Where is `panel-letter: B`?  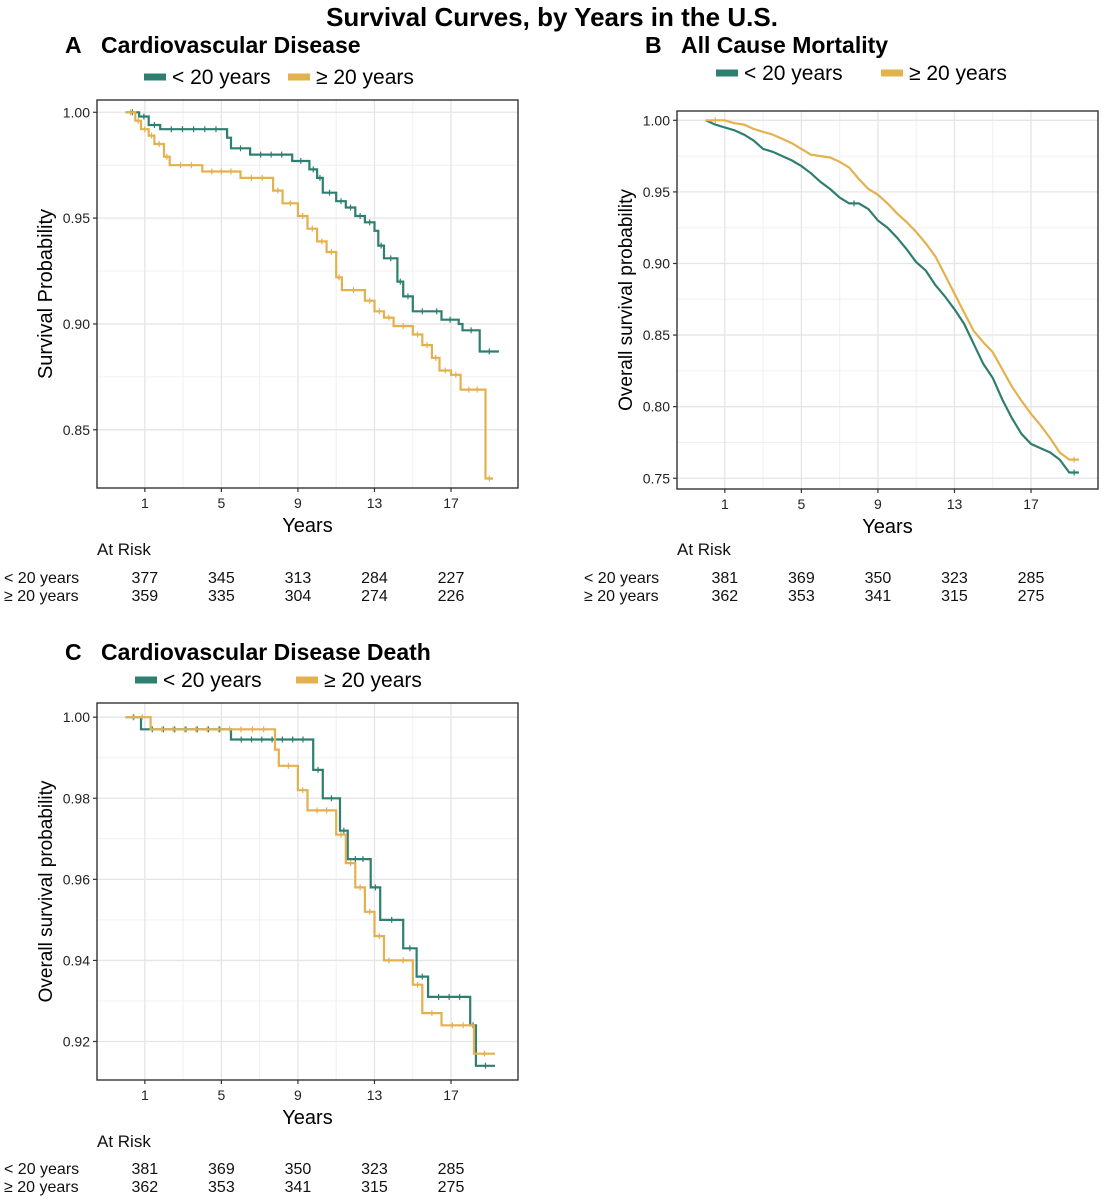
panel-letter: B is located at coordinates (653, 45).